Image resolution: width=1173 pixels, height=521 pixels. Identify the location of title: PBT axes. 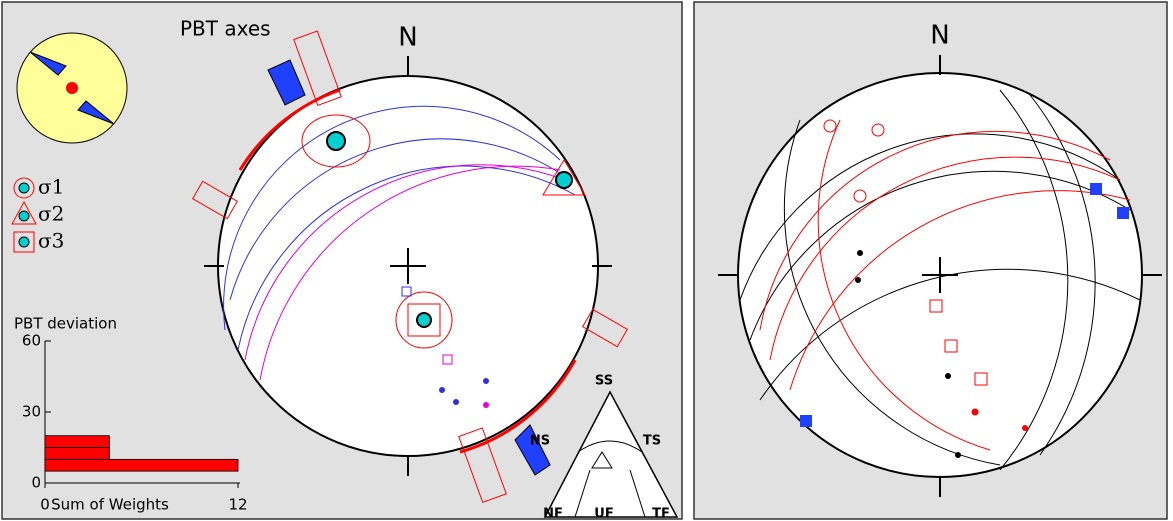
(225, 29).